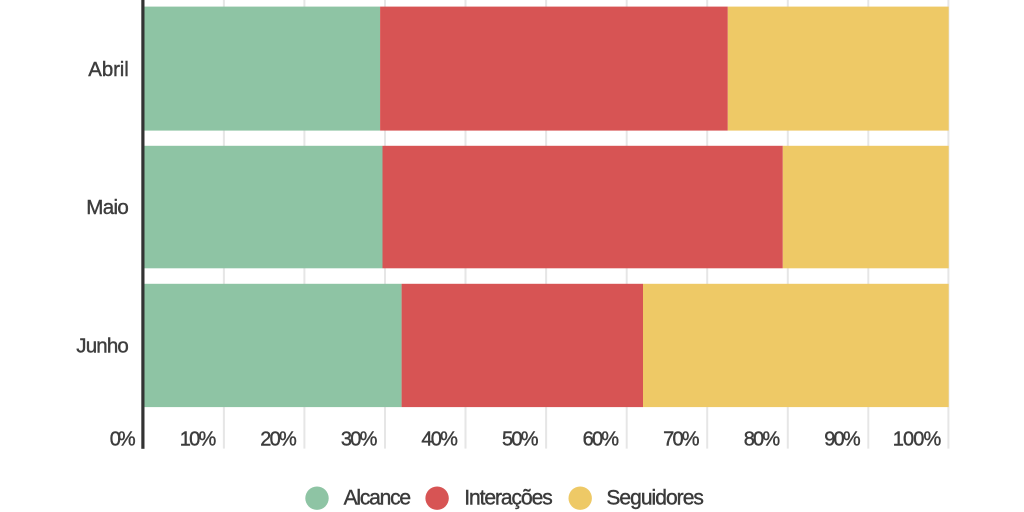  I want to click on svg-text: 0%, so click(123, 440).